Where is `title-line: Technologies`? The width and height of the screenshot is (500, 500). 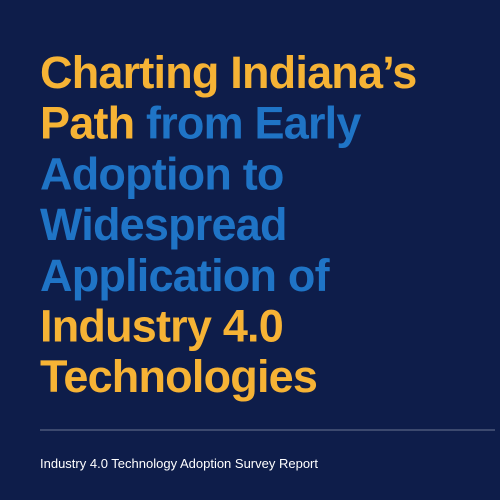 title-line: Technologies is located at coordinates (178, 376).